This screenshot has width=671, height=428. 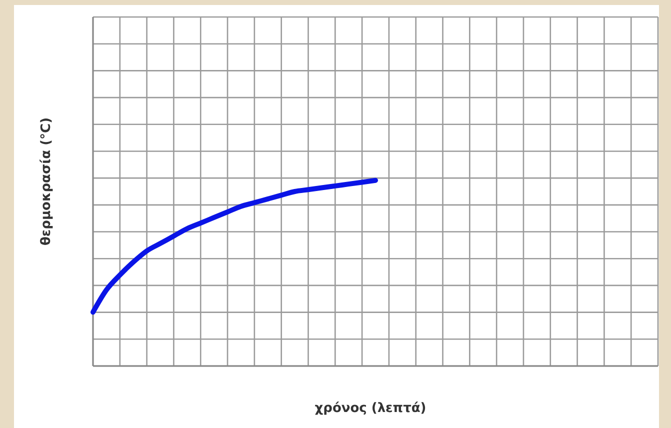 What do you see at coordinates (370, 408) in the screenshot?
I see `x-axis-title: χρόνος (λεπτά)` at bounding box center [370, 408].